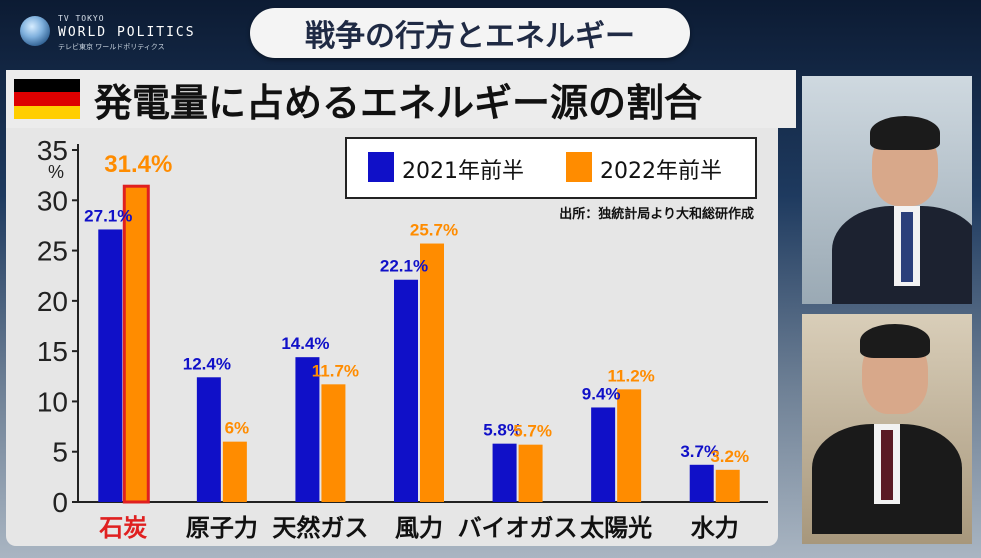 Image resolution: width=981 pixels, height=558 pixels. What do you see at coordinates (434, 230) in the screenshot?
I see `data-label-2022: 25.7%` at bounding box center [434, 230].